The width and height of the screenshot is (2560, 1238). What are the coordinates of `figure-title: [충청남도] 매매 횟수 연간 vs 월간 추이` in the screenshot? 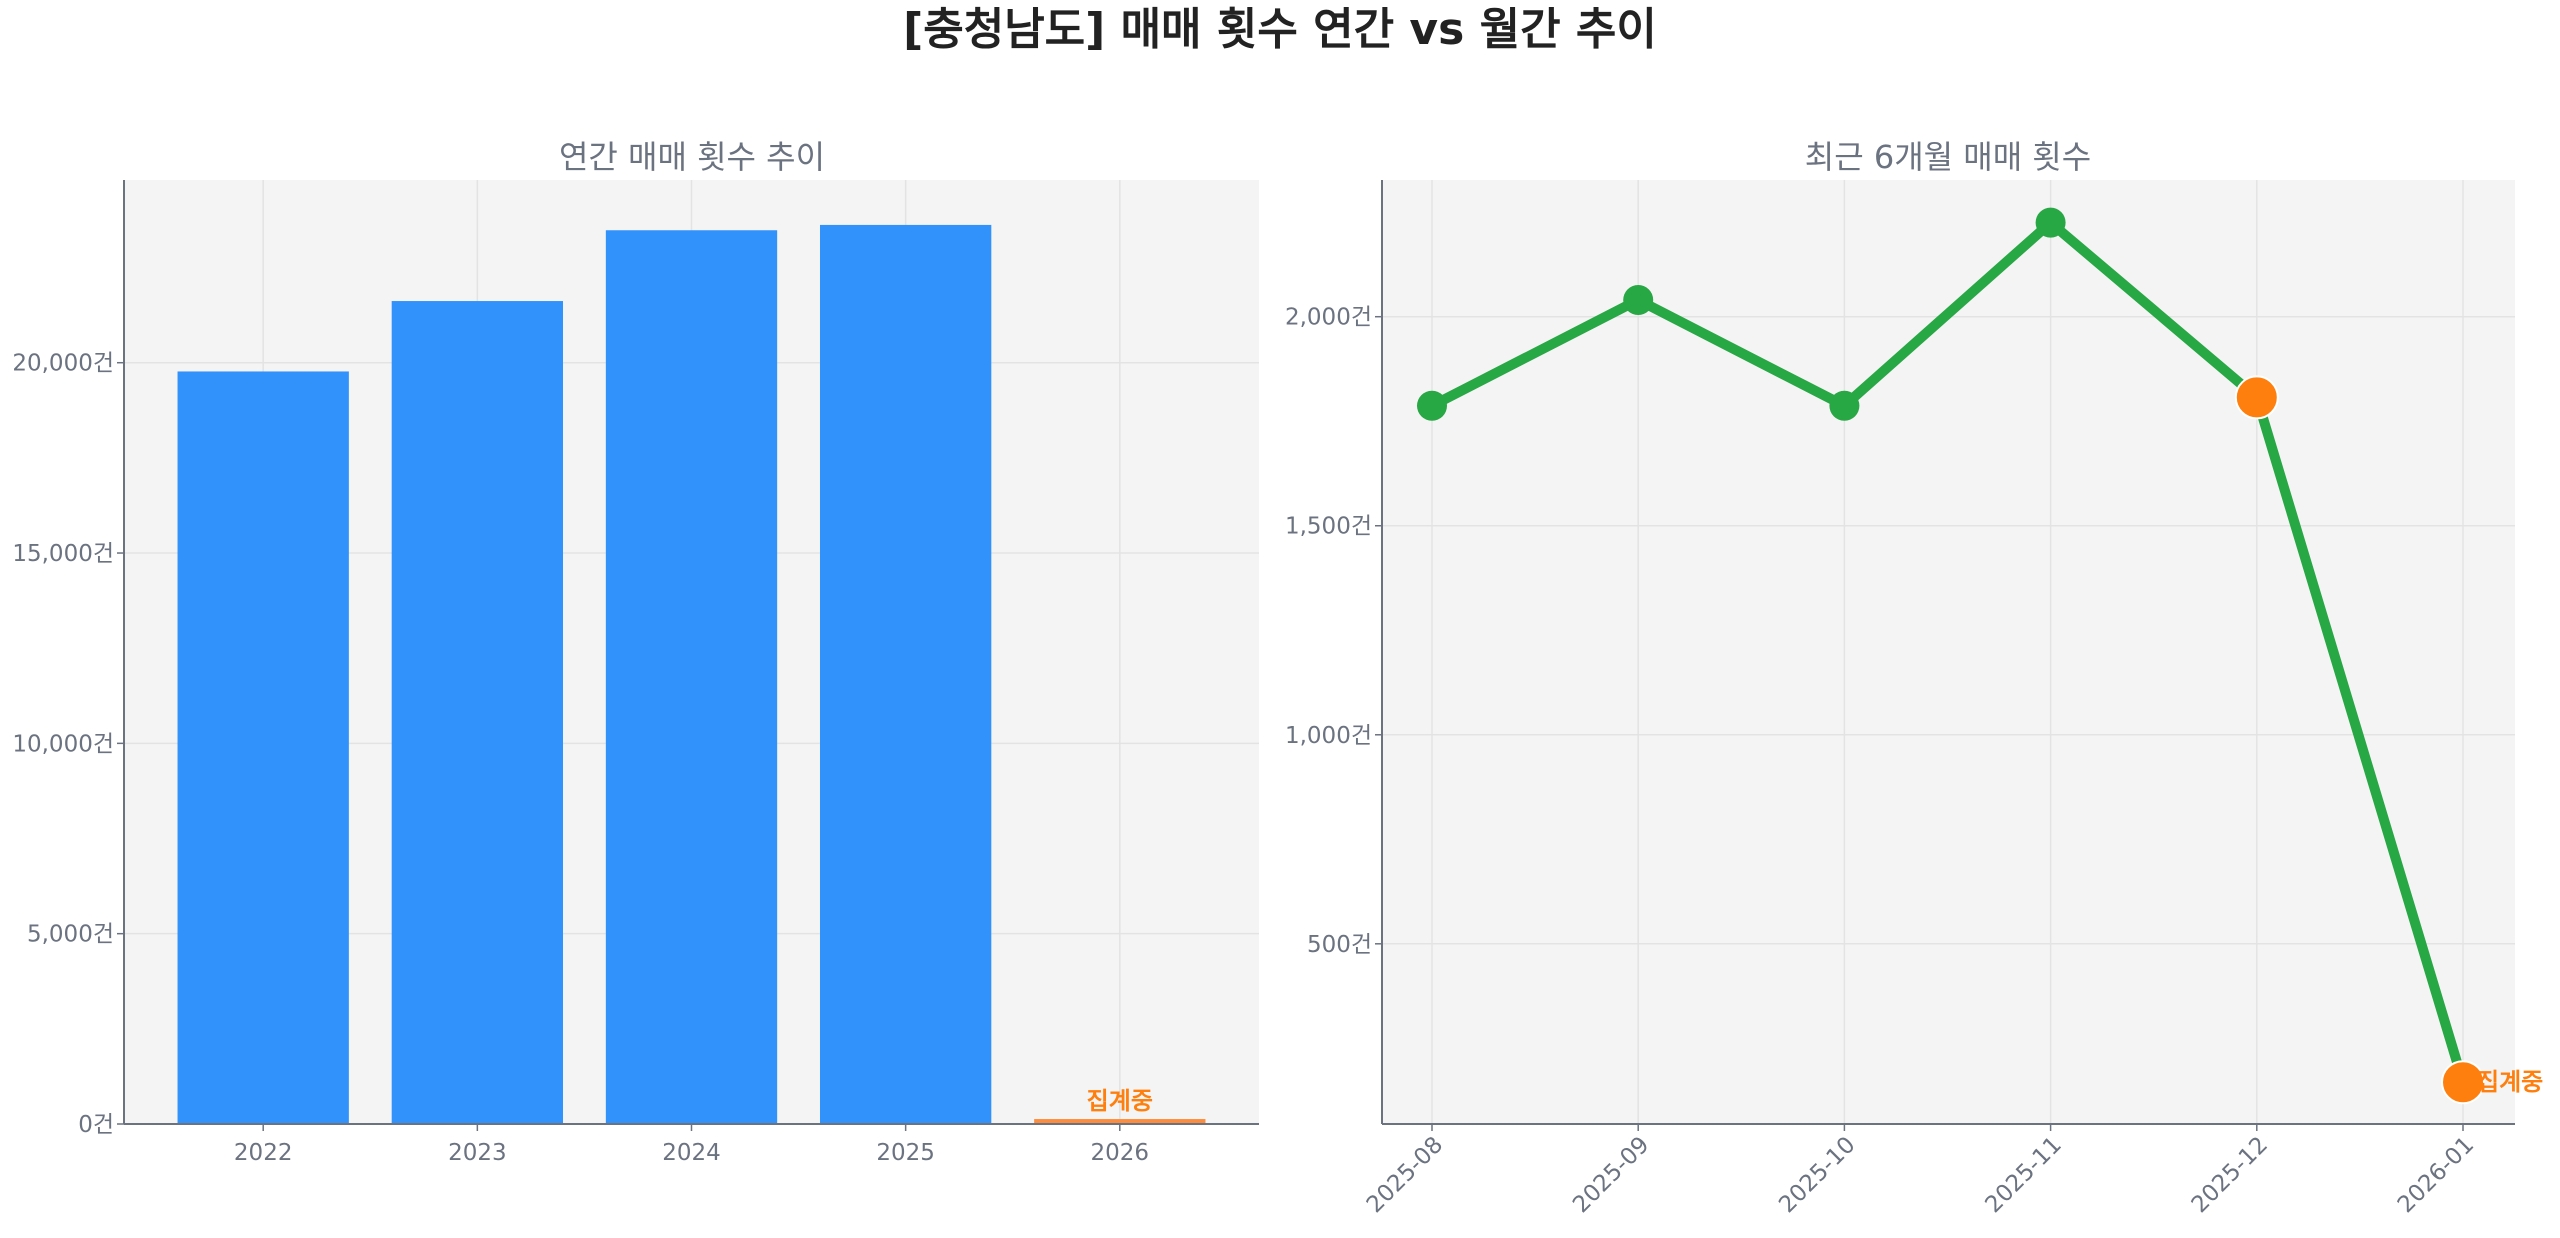 It's located at (1280, 29).